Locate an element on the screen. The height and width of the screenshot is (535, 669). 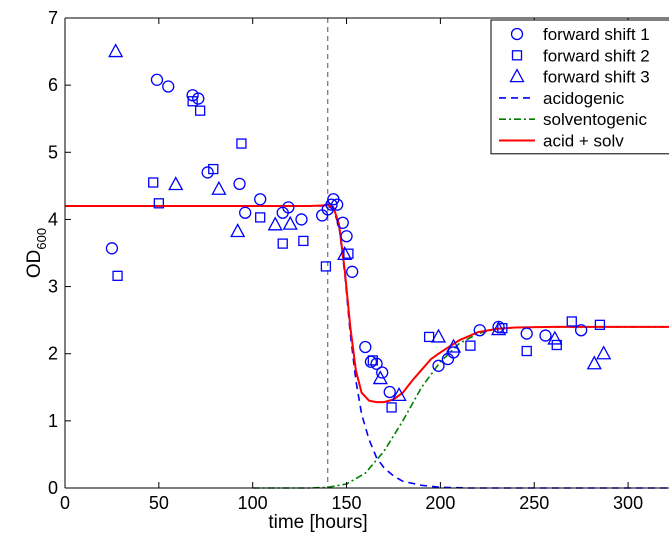
legend-item: forward shift 3 is located at coordinates (579, 77).